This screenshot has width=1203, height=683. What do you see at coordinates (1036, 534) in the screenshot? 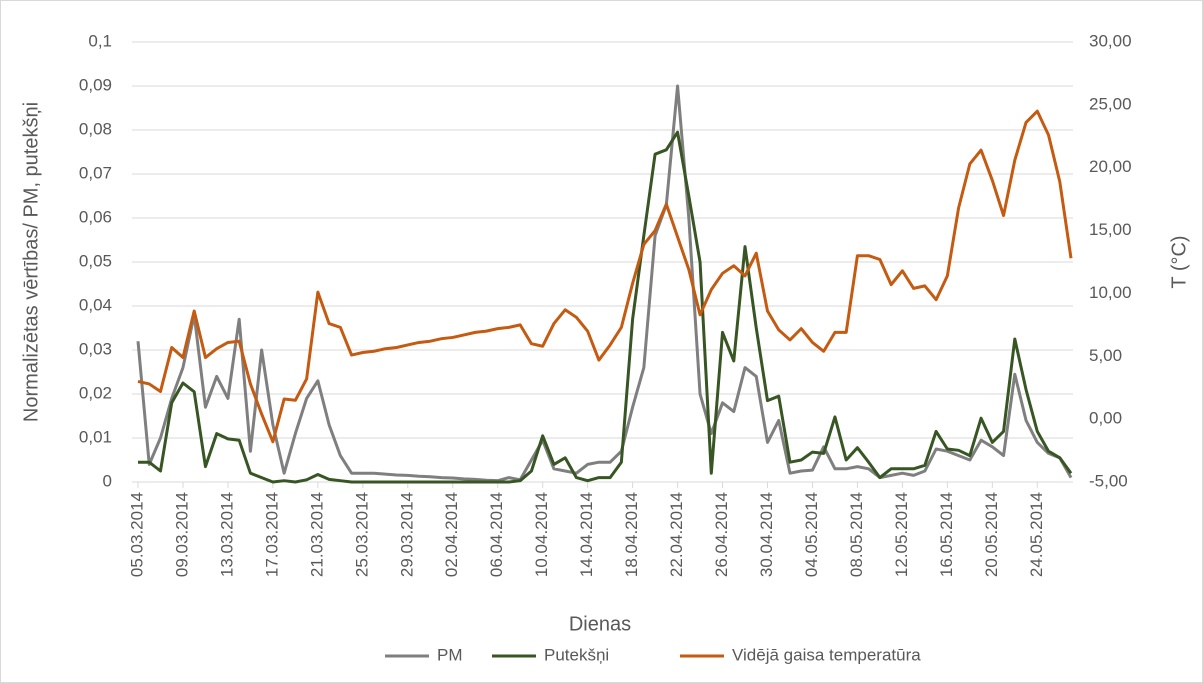
I see `x-tick-label: 24.05.2014` at bounding box center [1036, 534].